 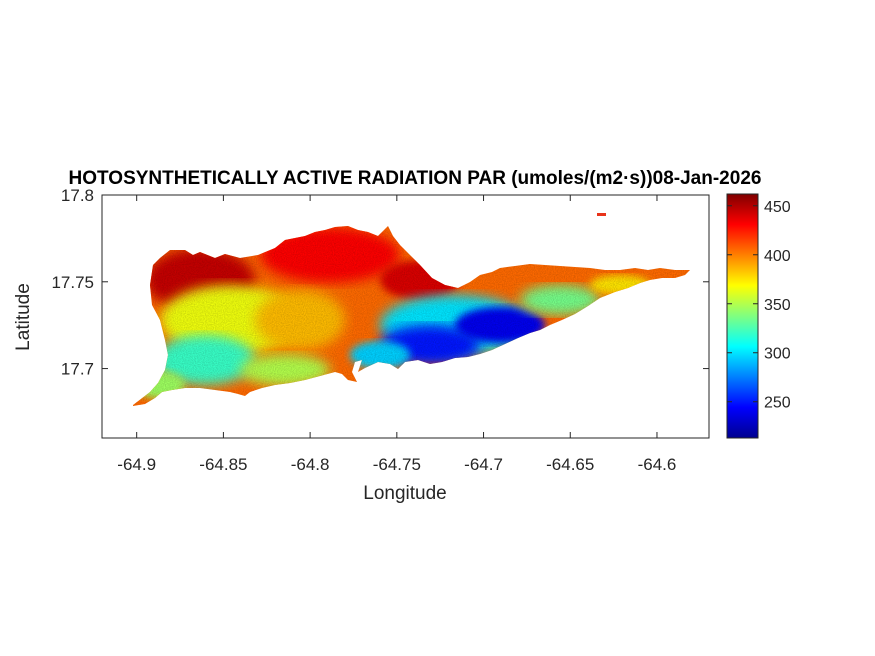 I want to click on colorbar-tick-label: 350, so click(x=777, y=305).